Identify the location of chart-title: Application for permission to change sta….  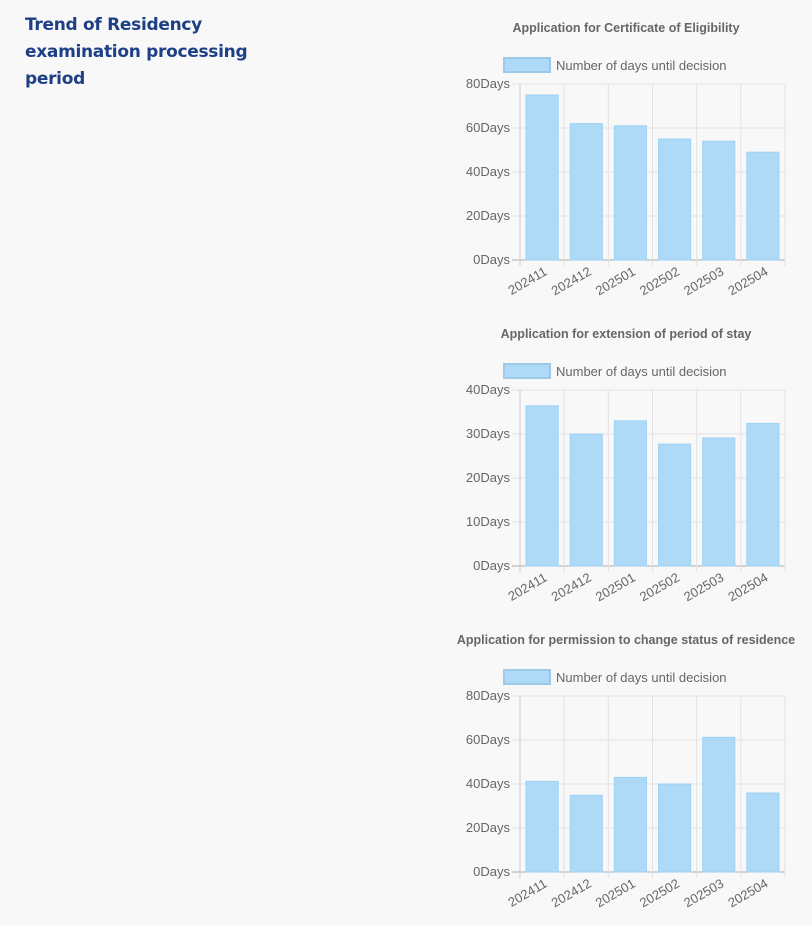
(626, 640).